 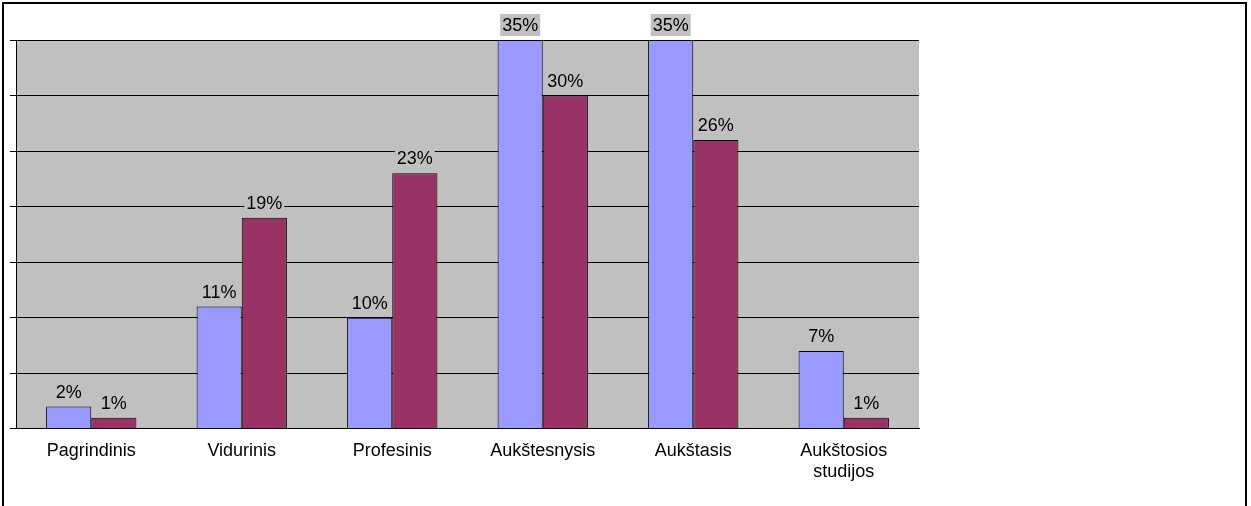 What do you see at coordinates (219, 291) in the screenshot?
I see `data-label: 11%` at bounding box center [219, 291].